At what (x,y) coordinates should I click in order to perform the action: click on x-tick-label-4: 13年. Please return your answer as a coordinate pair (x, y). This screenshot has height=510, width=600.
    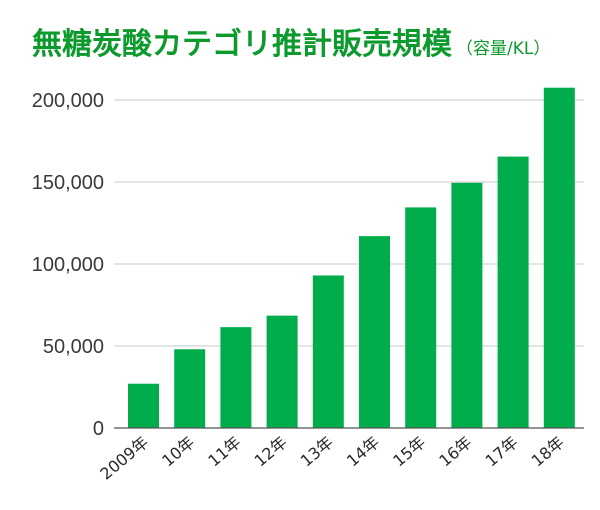
    Looking at the image, I should click on (317, 452).